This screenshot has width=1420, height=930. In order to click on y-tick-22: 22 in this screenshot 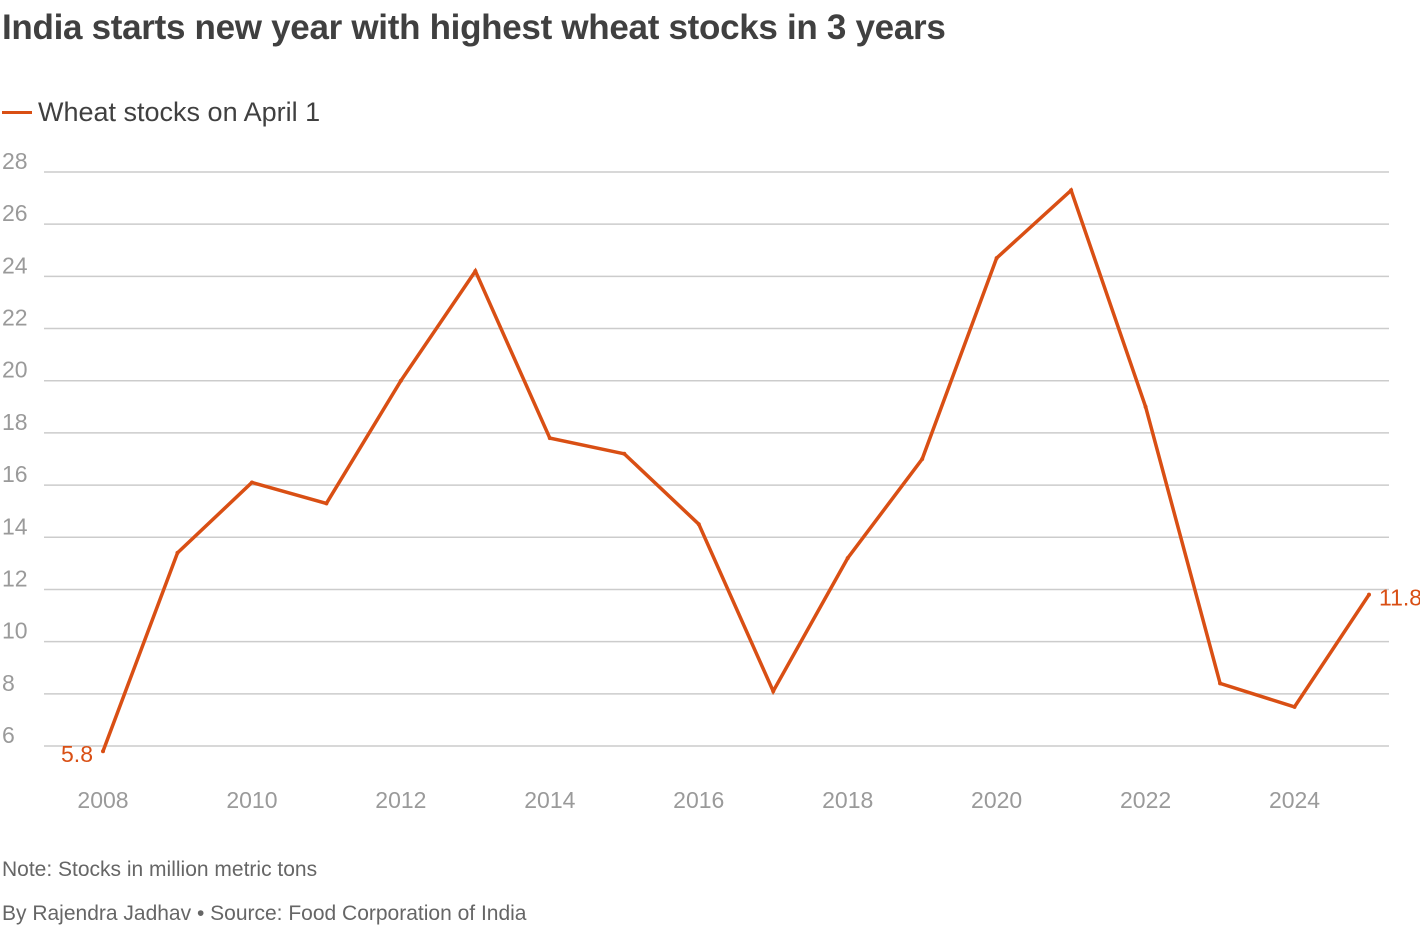, I will do `click(15, 318)`.